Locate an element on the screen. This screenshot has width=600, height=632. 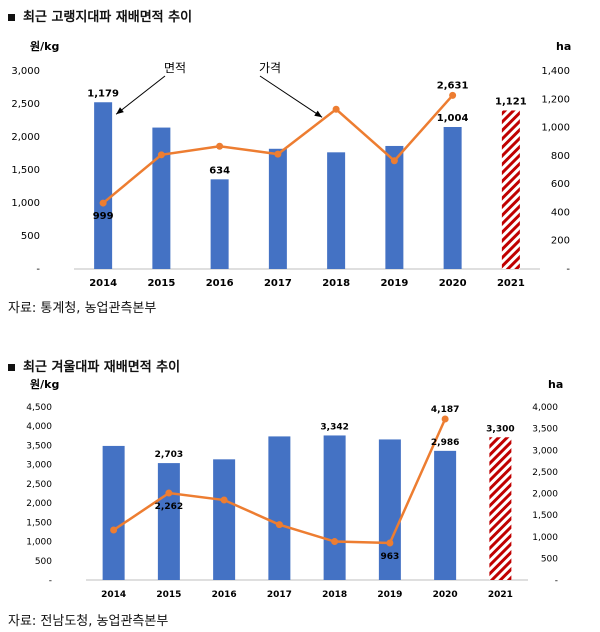
y-right-tick: 3,000 is located at coordinates (545, 451).